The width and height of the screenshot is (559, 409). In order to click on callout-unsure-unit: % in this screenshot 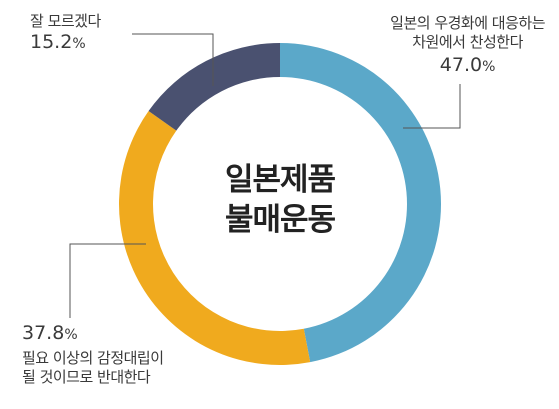, I will do `click(79, 43)`.